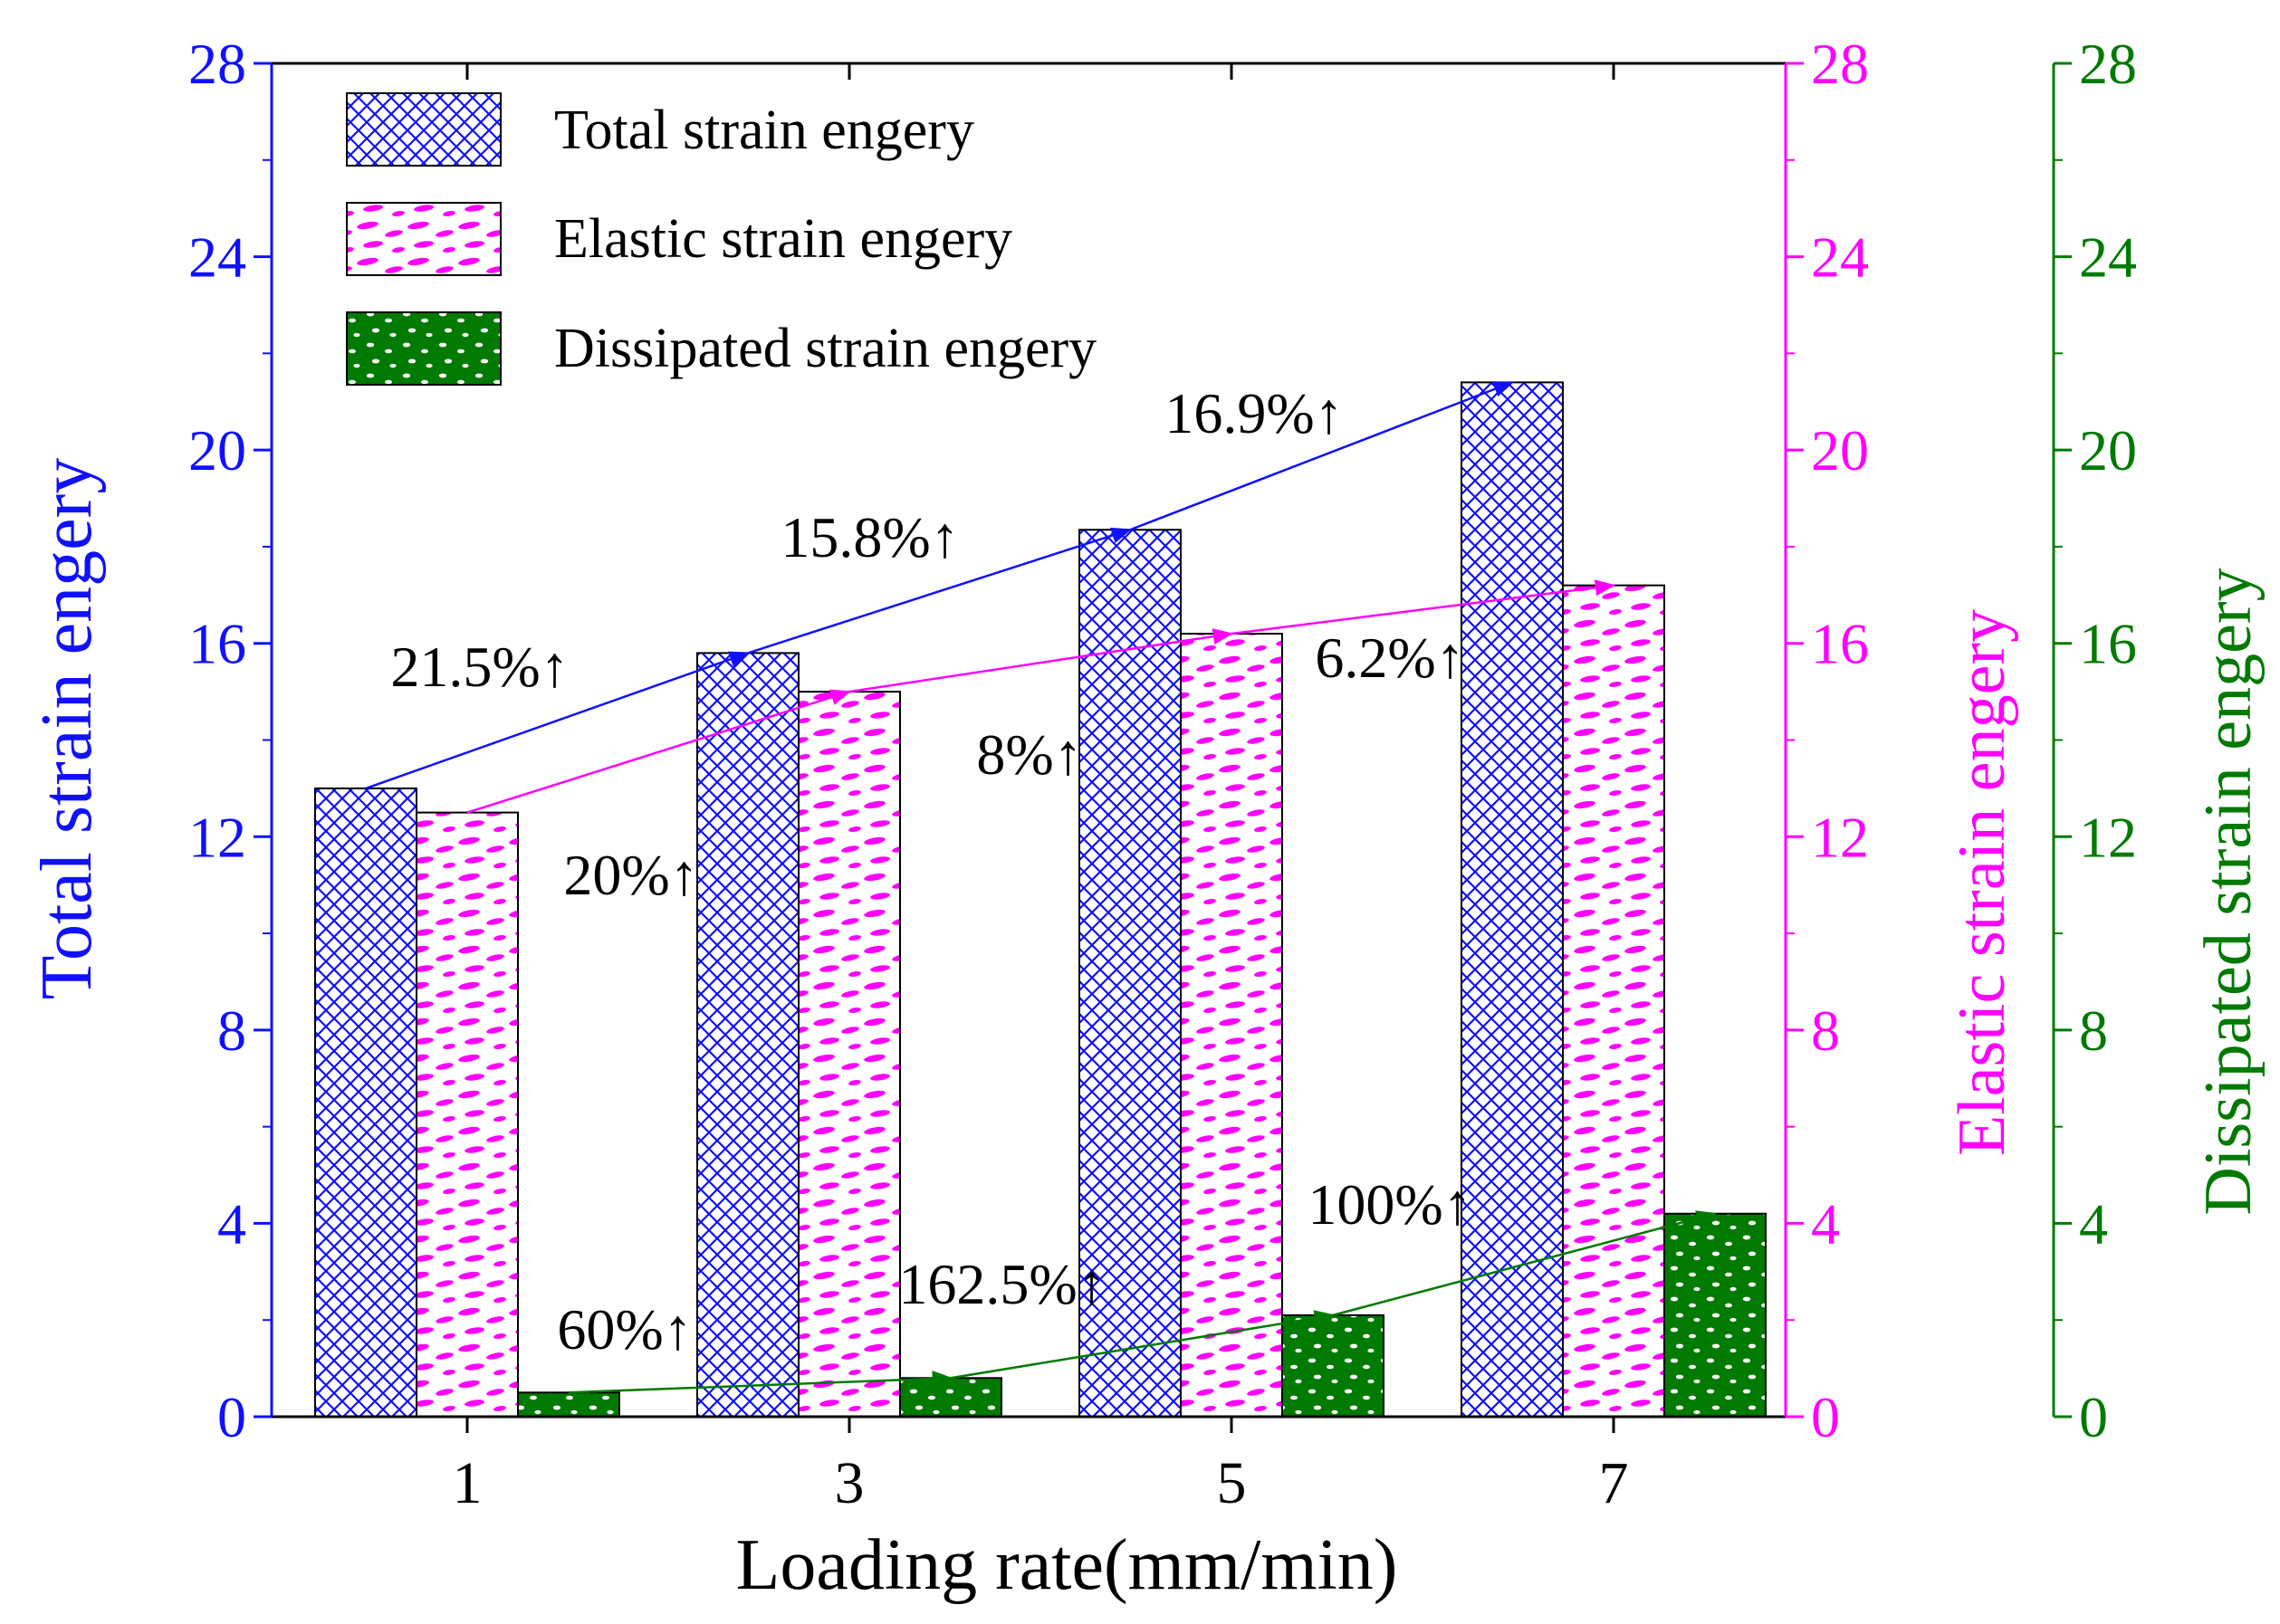 Image resolution: width=2280 pixels, height=1624 pixels. What do you see at coordinates (1029, 754) in the screenshot?
I see `annotation-elastic-2: 8%↑` at bounding box center [1029, 754].